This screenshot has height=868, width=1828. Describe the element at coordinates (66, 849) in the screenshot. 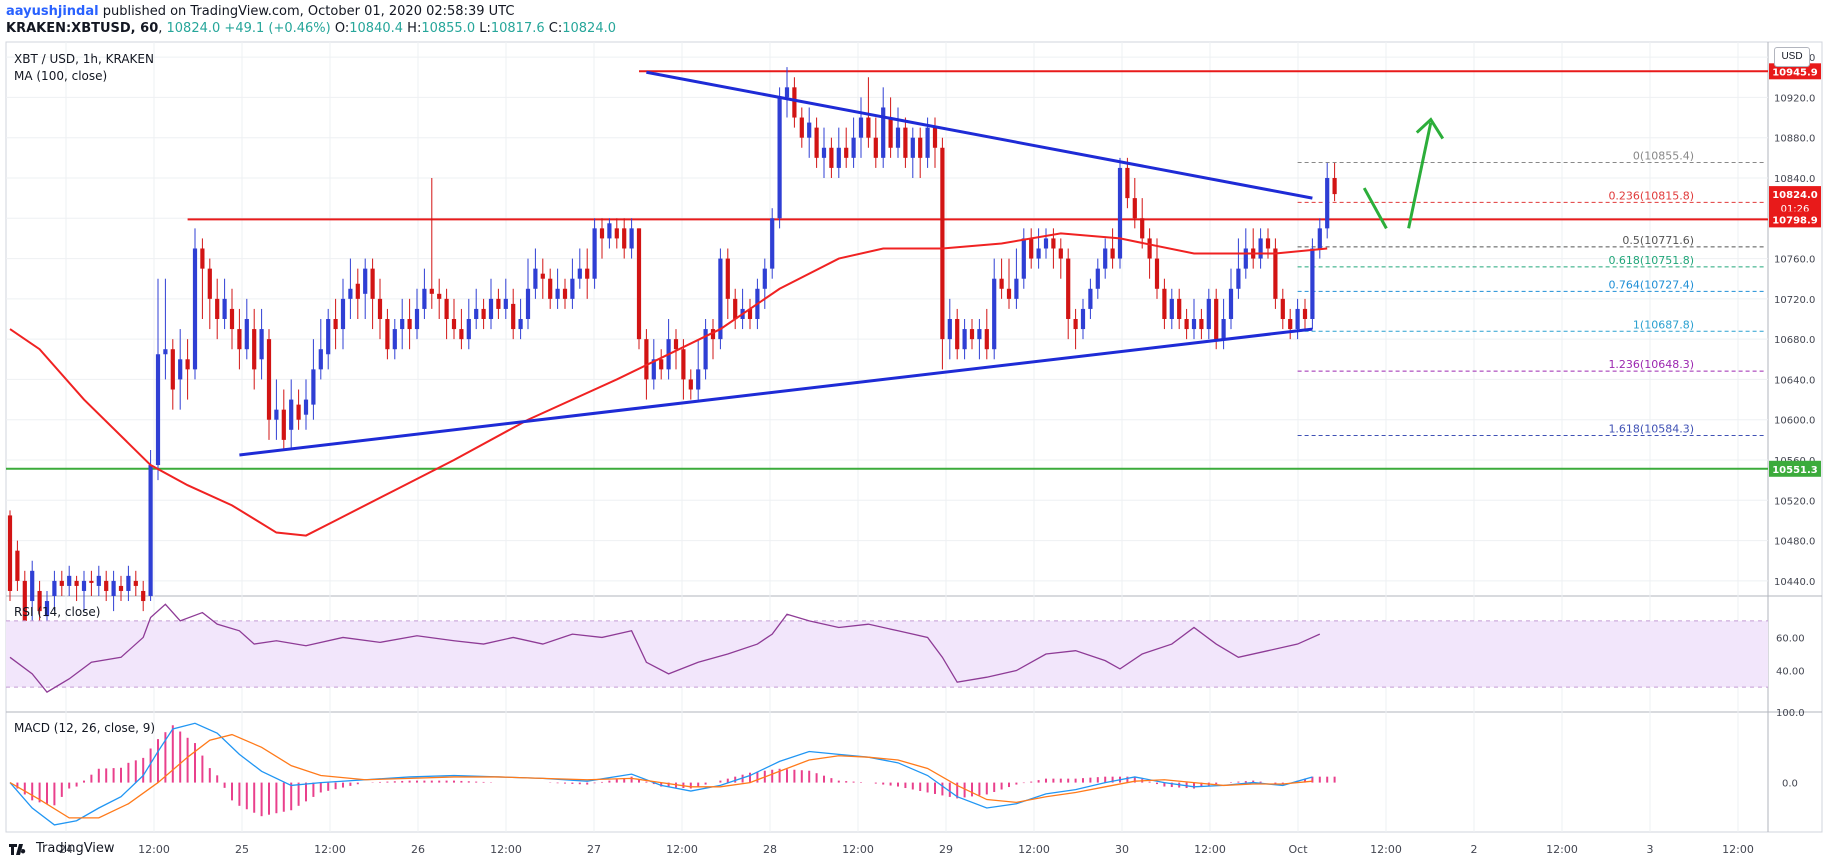

I see `x-tick-label: 24` at that location.